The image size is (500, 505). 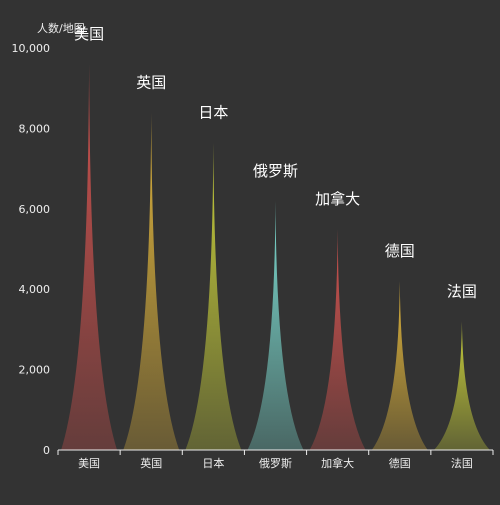 I want to click on y-tick-label: 8,000, so click(x=35, y=128).